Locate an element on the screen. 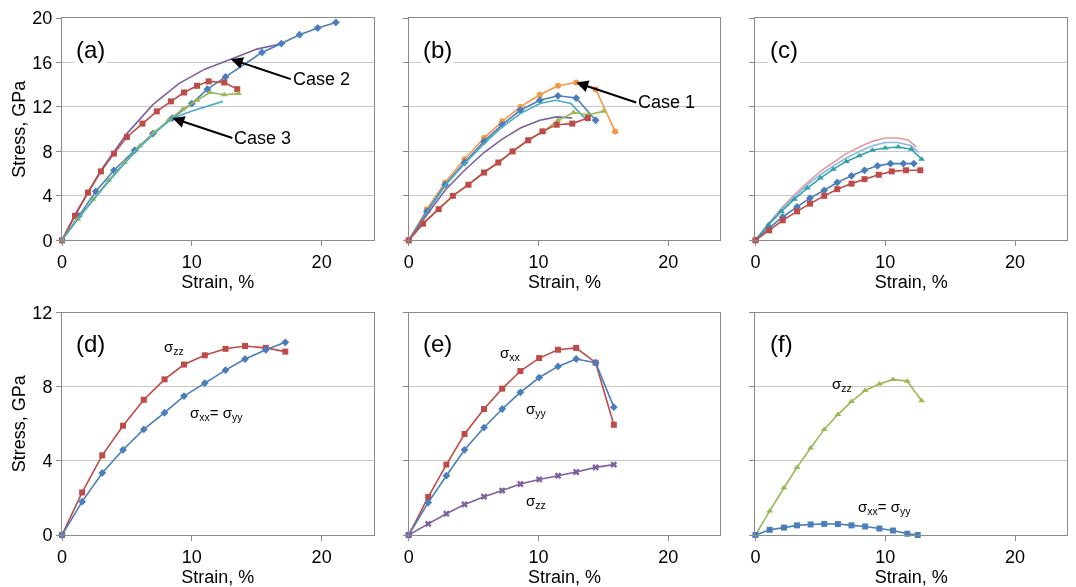 This screenshot has width=1076, height=587. series-label: Case 1 is located at coordinates (667, 102).